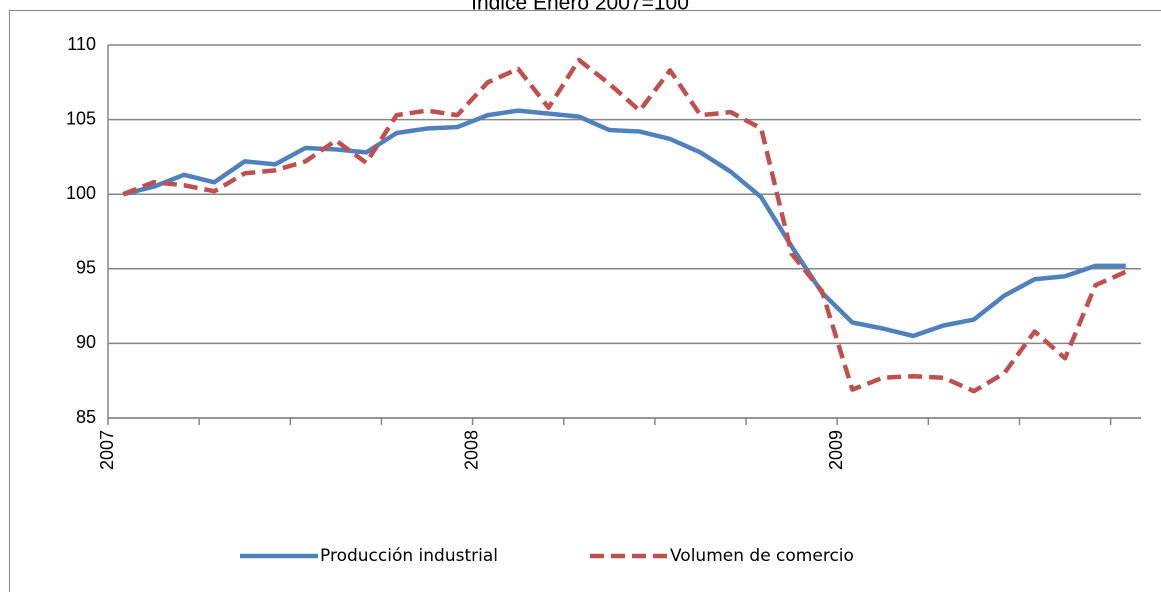 The width and height of the screenshot is (1161, 592). Describe the element at coordinates (81, 44) in the screenshot. I see `y-tick-label: 110` at that location.